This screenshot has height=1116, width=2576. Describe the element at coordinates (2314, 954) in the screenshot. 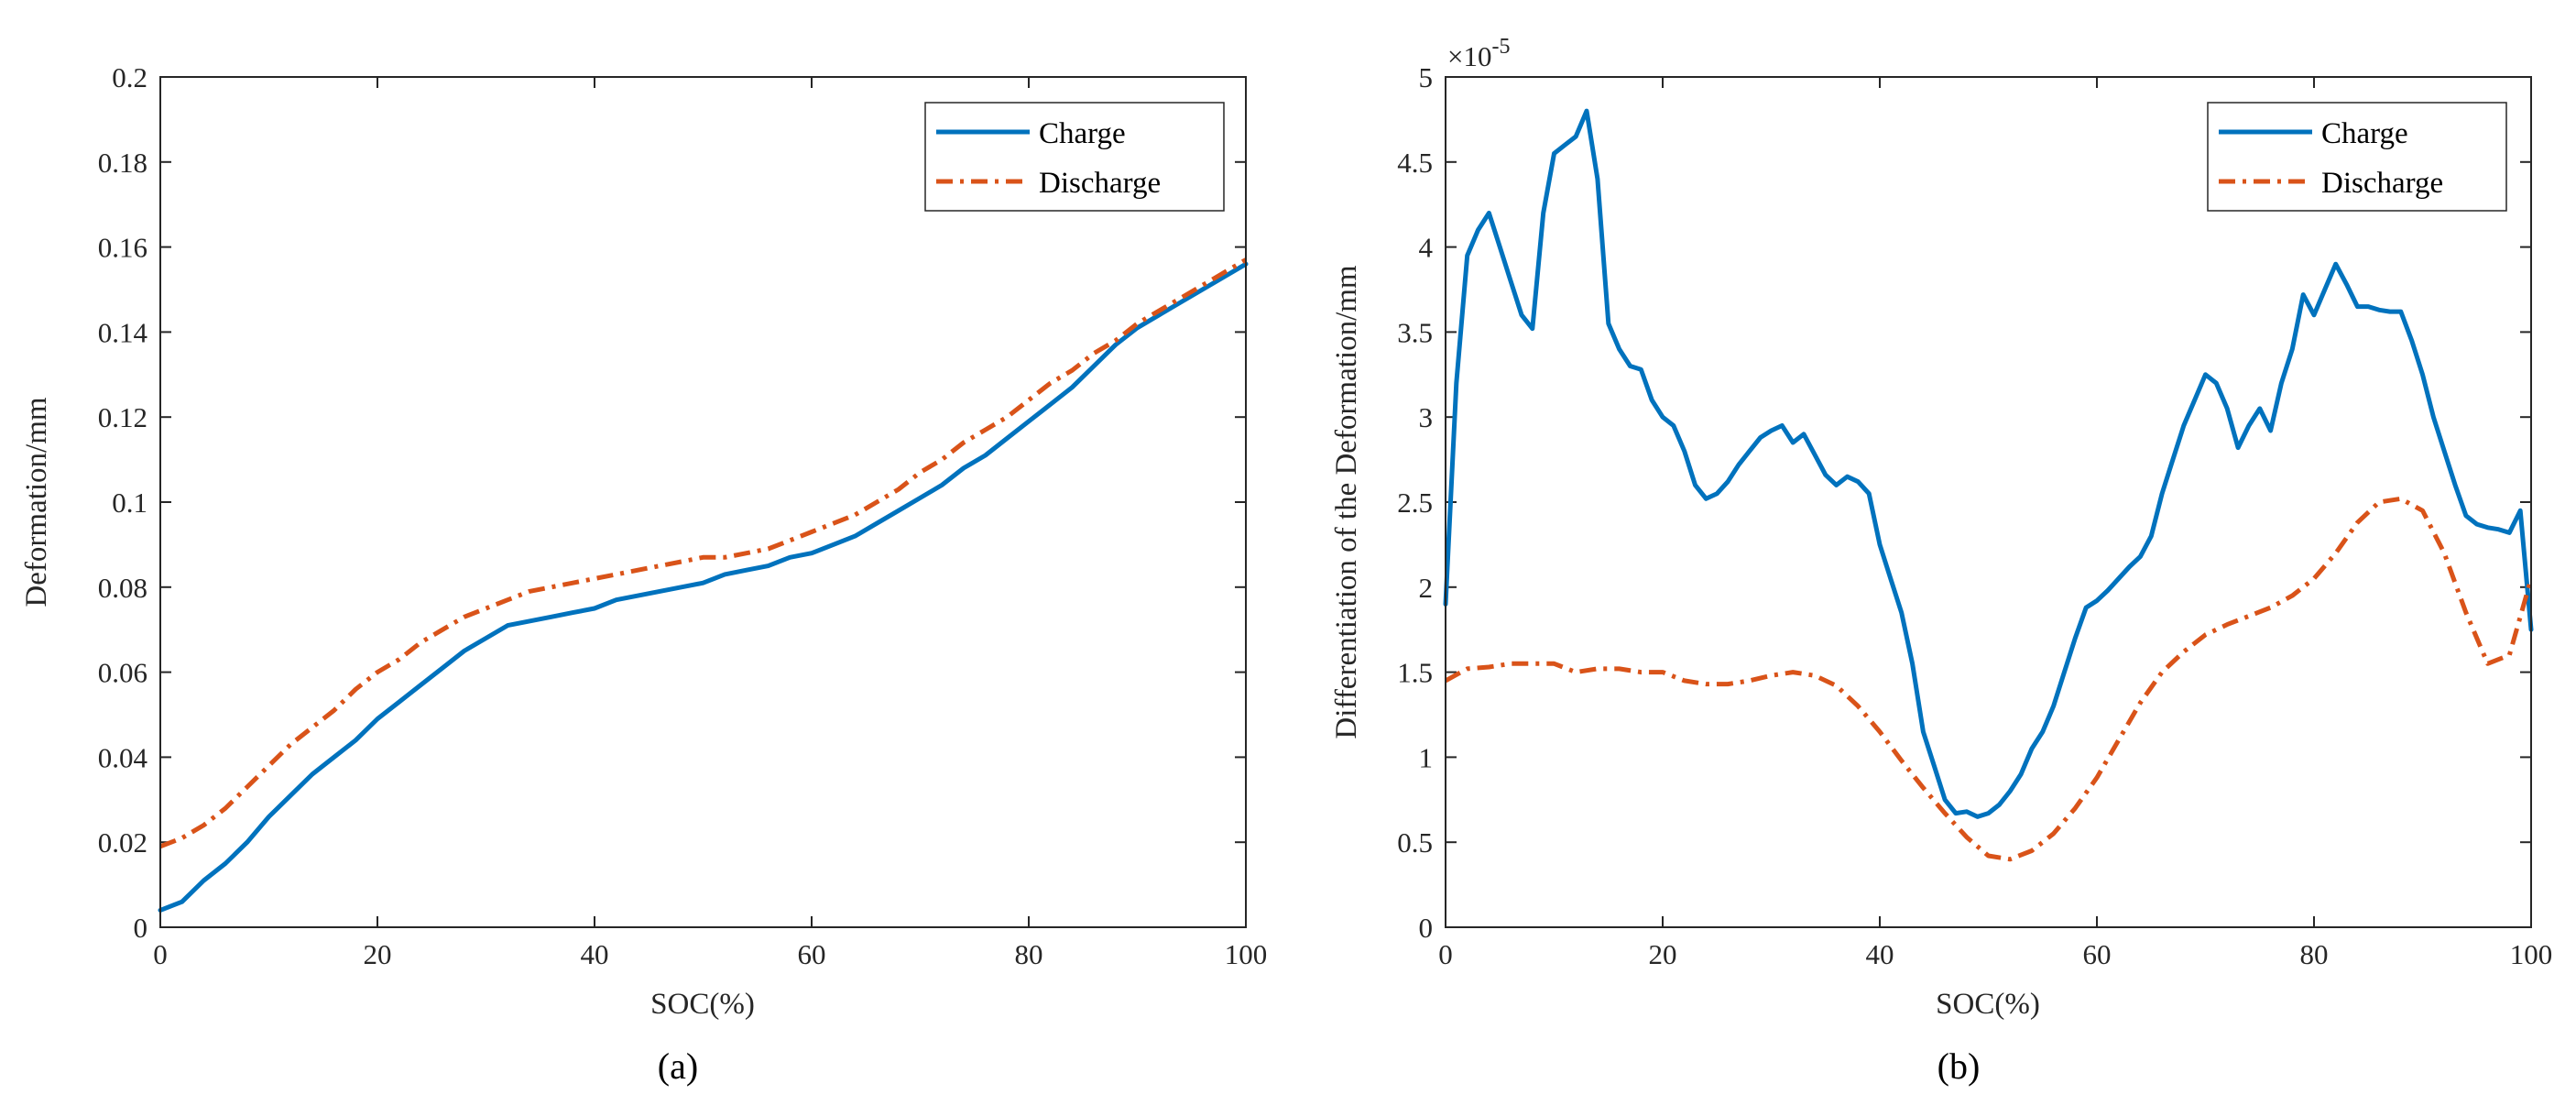

I see `chart-b-xtick-label: 80` at that location.